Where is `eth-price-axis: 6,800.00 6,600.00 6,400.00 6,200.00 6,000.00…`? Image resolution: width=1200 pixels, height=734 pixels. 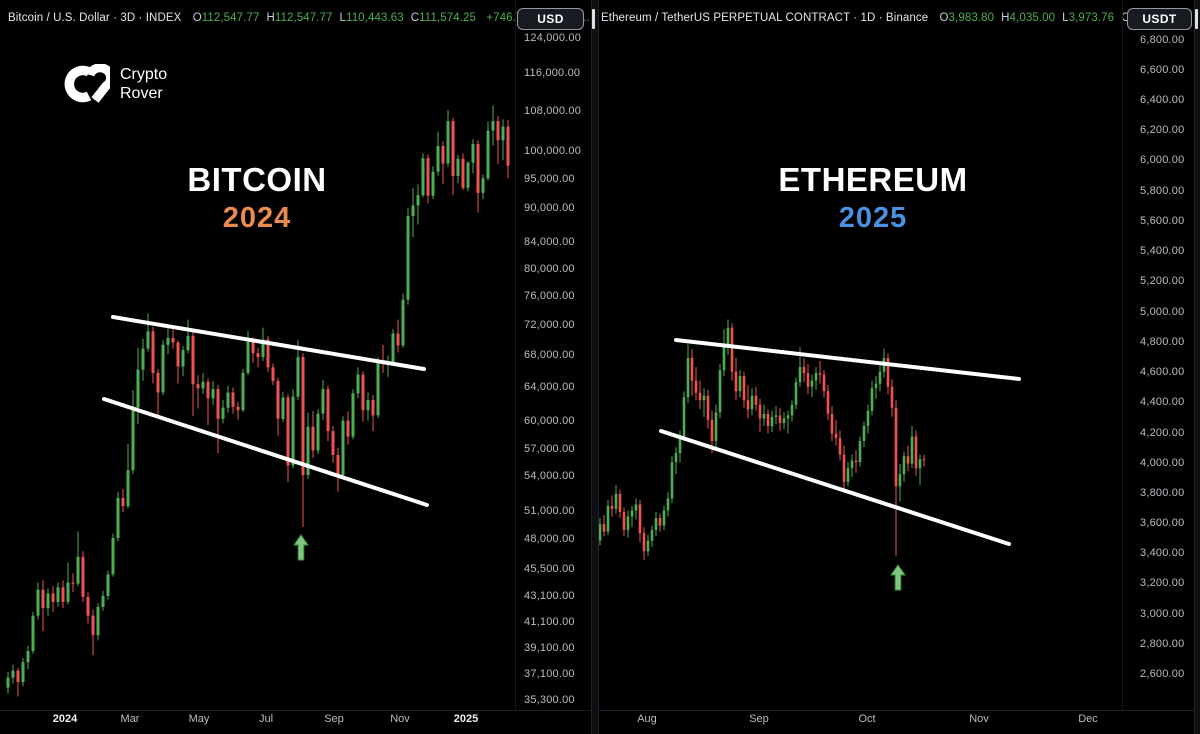 eth-price-axis: 6,800.00 6,600.00 6,400.00 6,200.00 6,000.00… is located at coordinates (1167, 355).